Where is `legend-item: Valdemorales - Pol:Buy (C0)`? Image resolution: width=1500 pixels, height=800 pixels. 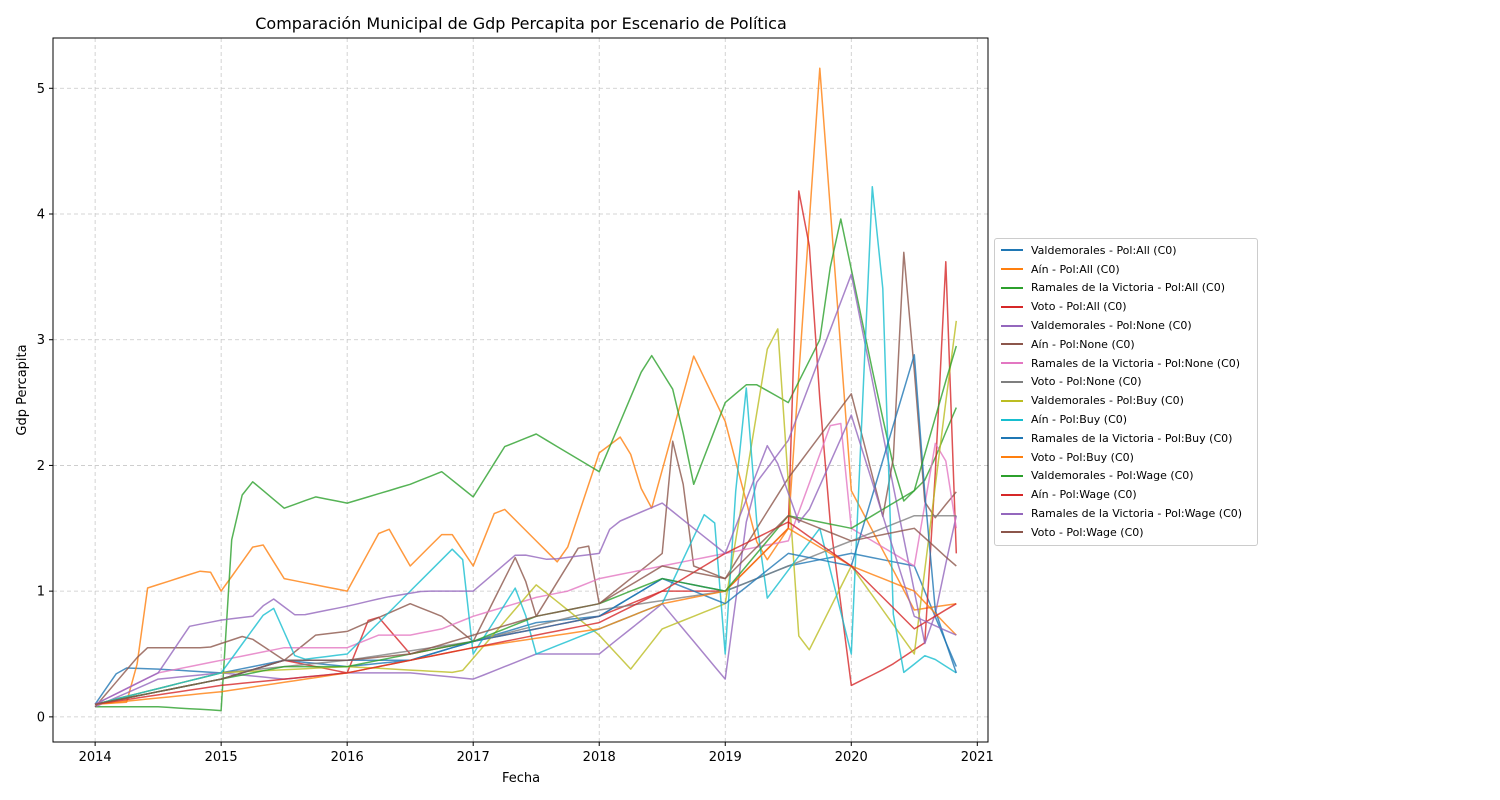
legend-item: Valdemorales - Pol:Buy (C0) is located at coordinates (1126, 400).